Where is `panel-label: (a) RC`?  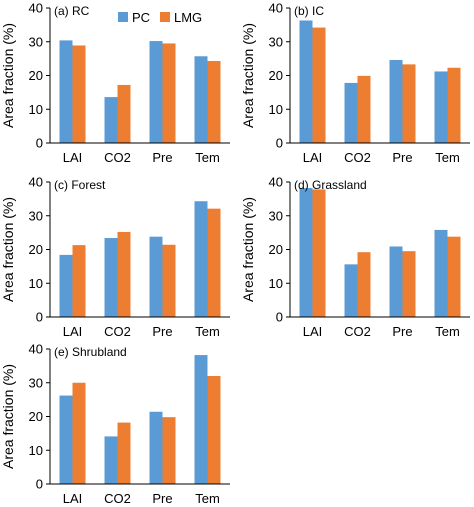 panel-label: (a) RC is located at coordinates (72, 11).